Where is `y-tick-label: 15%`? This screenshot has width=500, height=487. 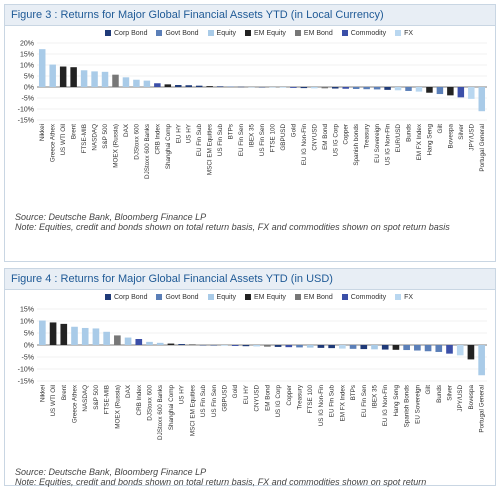
y-tick-label: 15% is located at coordinates (27, 55).